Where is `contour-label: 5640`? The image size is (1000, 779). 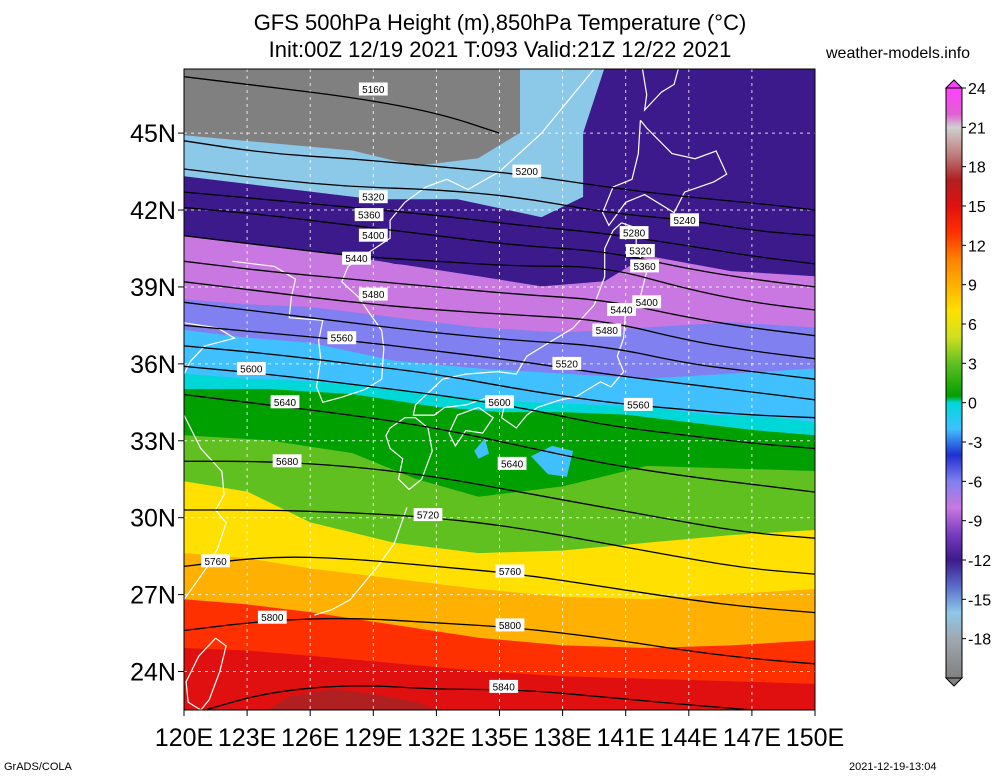 contour-label: 5640 is located at coordinates (512, 463).